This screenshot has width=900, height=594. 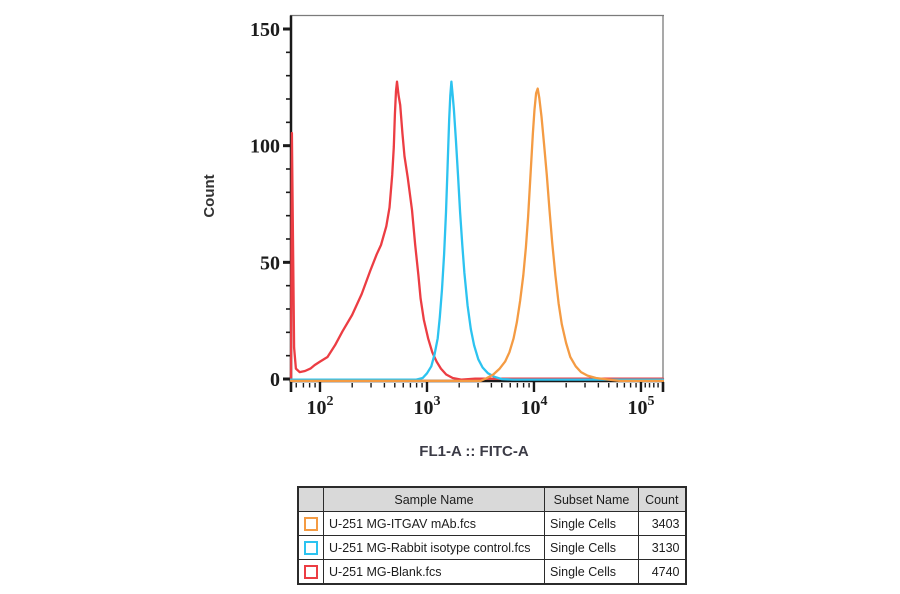 I want to click on swatch-header-cell, so click(x=310, y=499).